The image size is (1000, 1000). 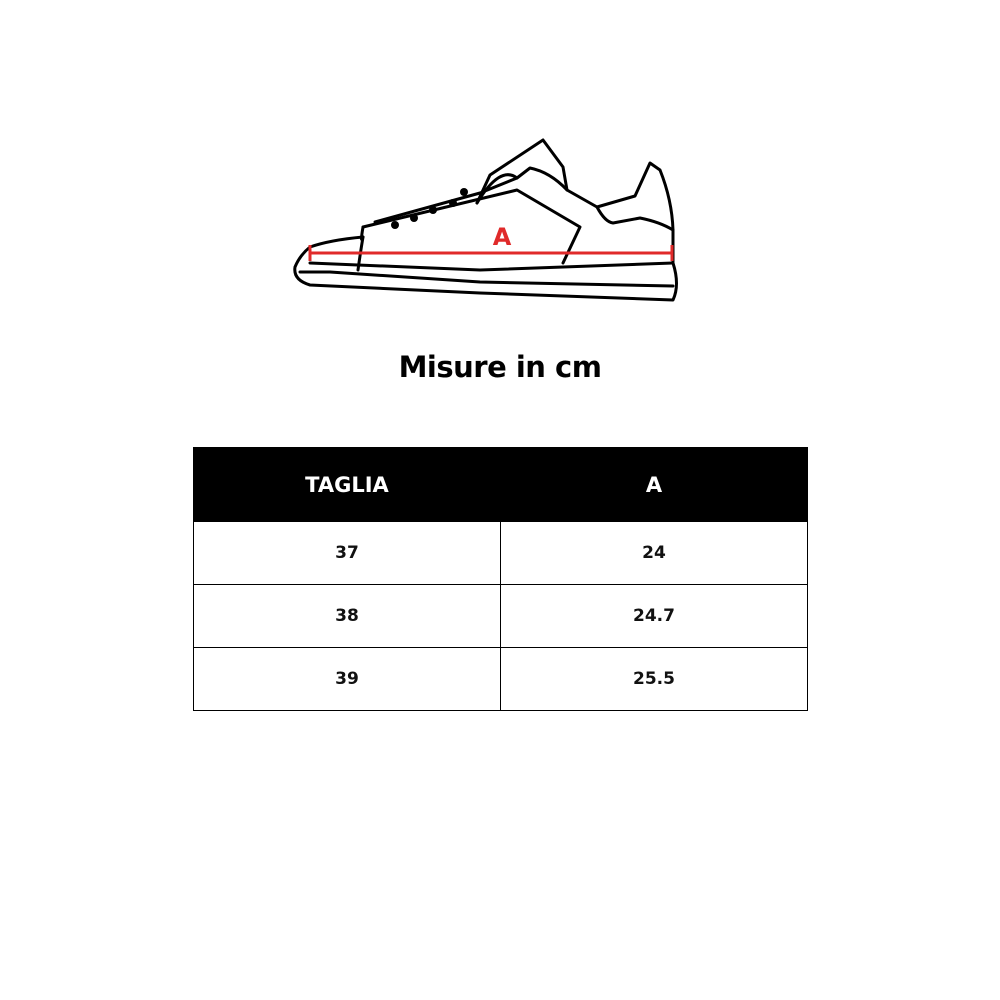 I want to click on table-row: 38 24.7, so click(x=500, y=616).